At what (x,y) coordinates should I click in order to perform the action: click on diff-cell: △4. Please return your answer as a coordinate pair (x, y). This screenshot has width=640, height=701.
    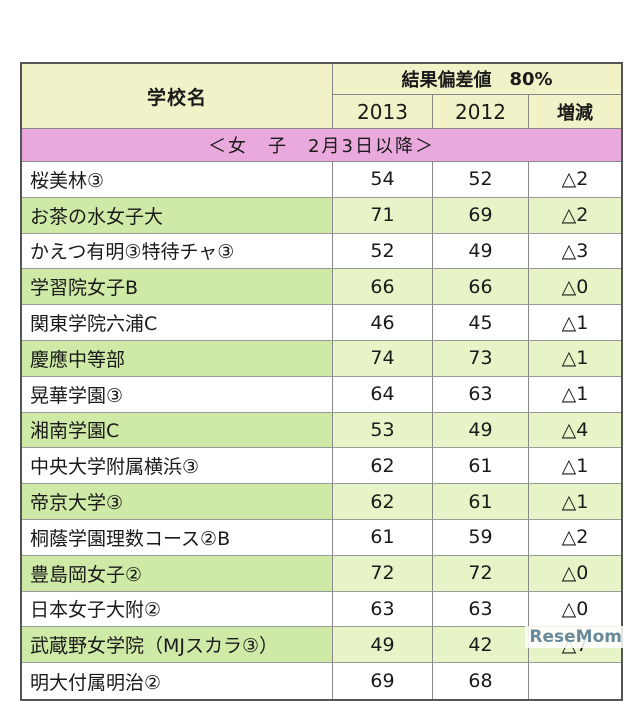
    Looking at the image, I should click on (575, 430).